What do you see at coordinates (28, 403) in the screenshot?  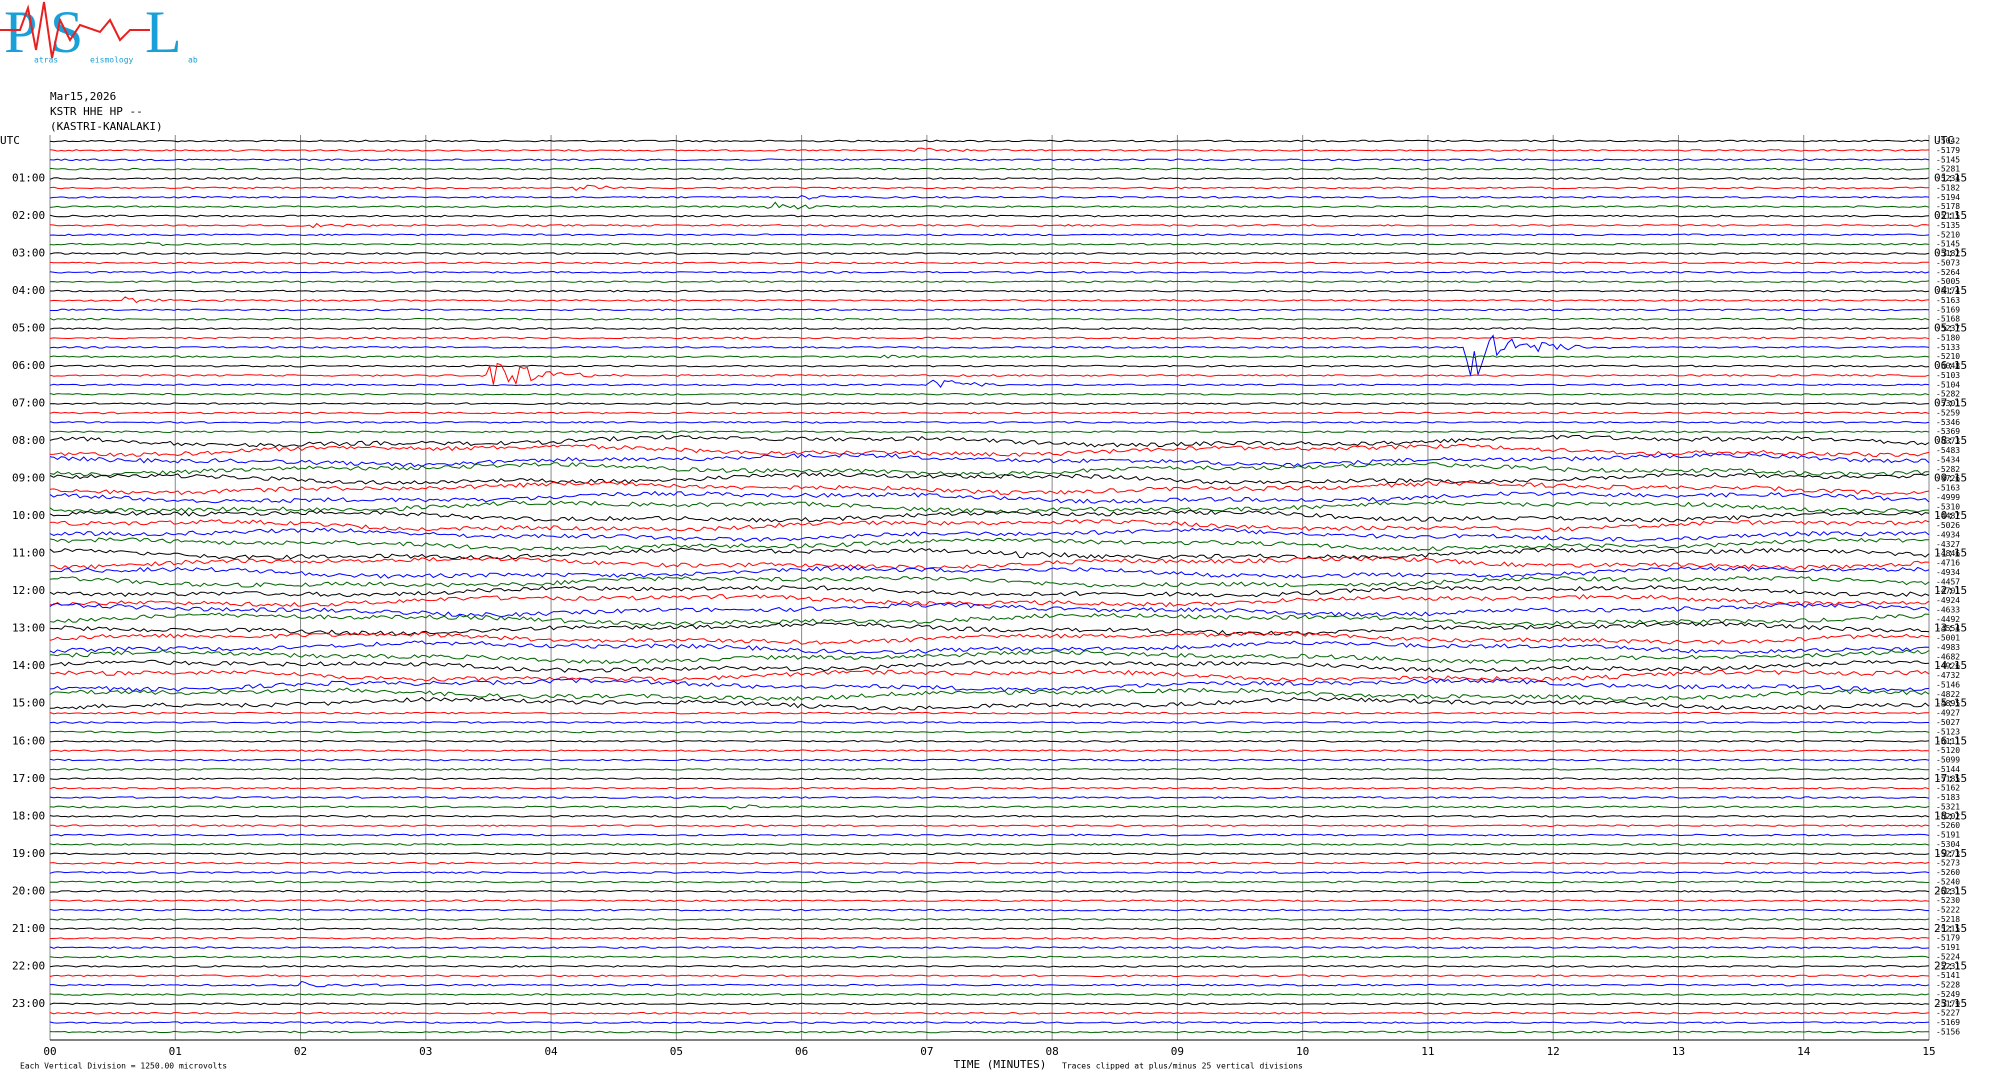 I see `left-time-label: 07:00` at bounding box center [28, 403].